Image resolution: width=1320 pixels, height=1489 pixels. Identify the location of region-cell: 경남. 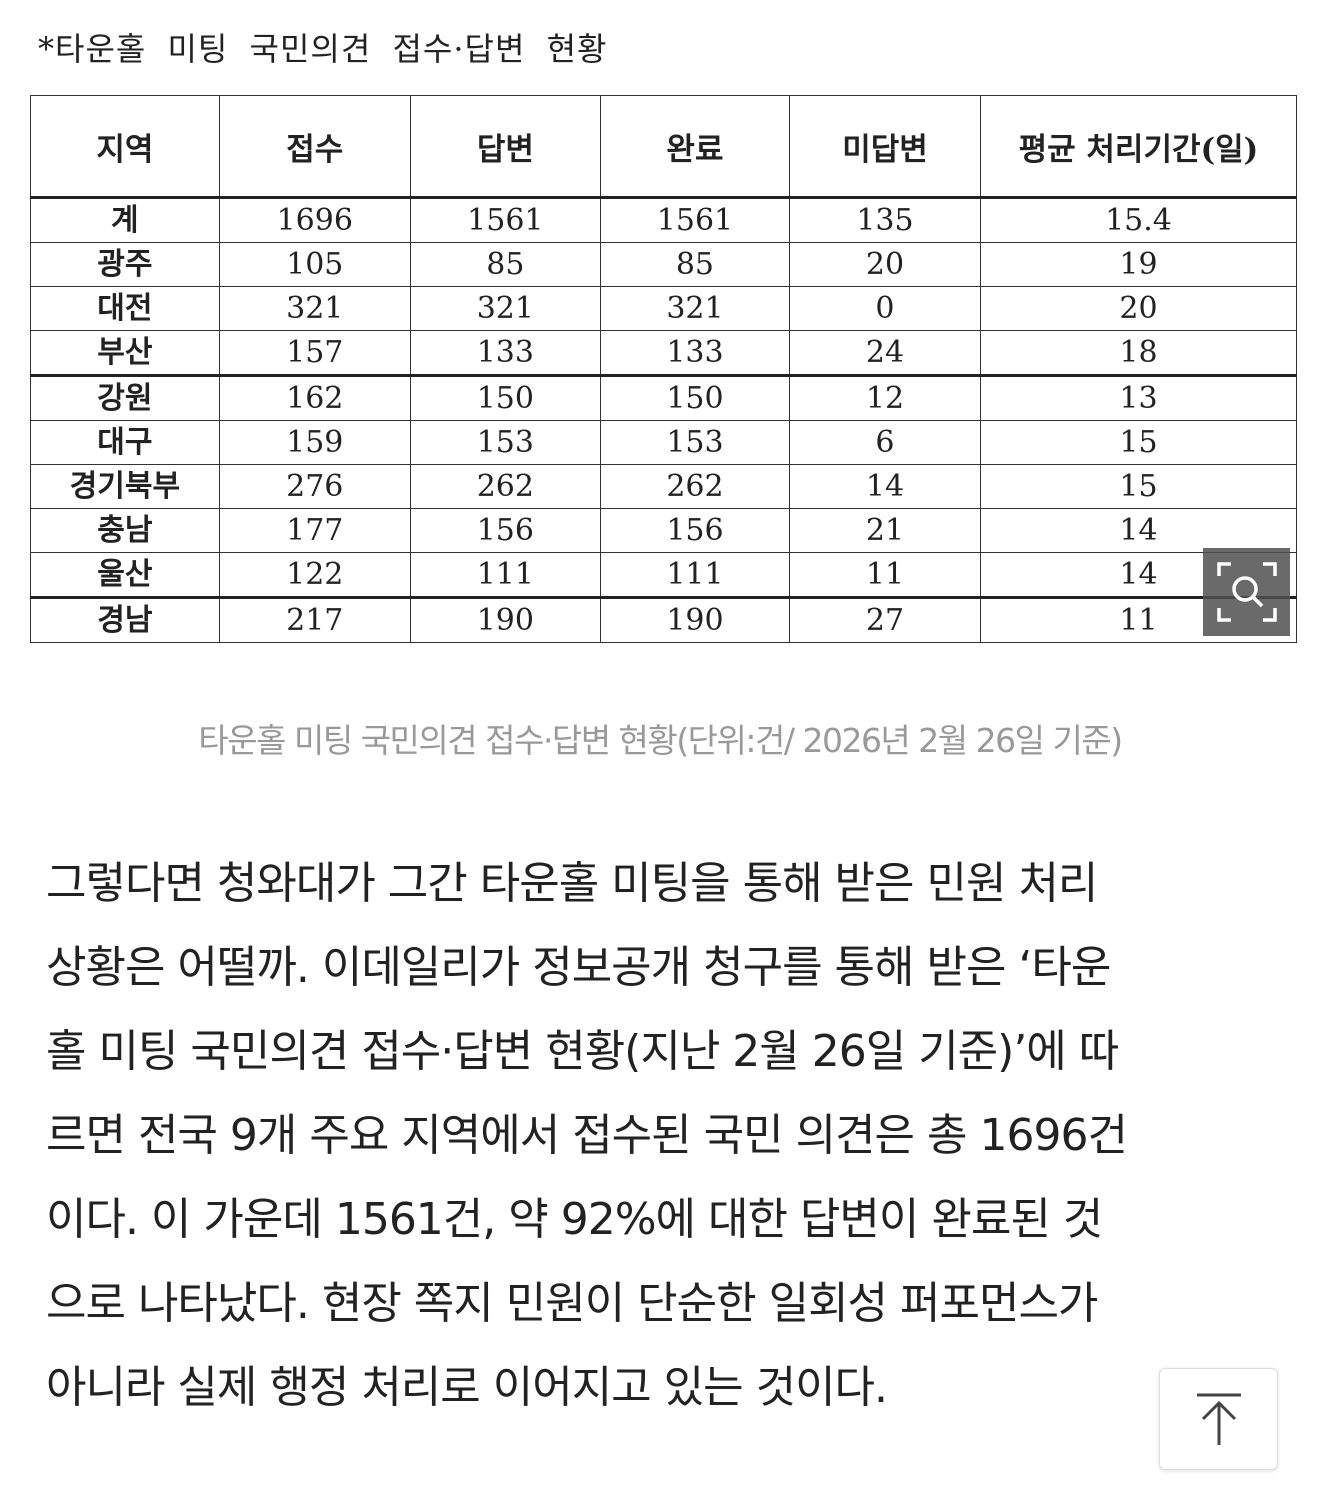
(125, 620).